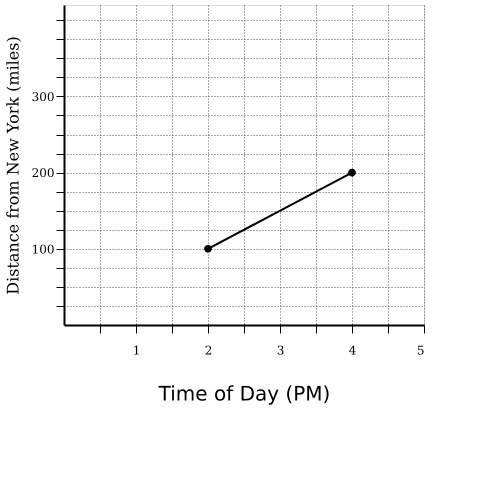  I want to click on y-axis-title: Distance from New York (miles), so click(13, 165).